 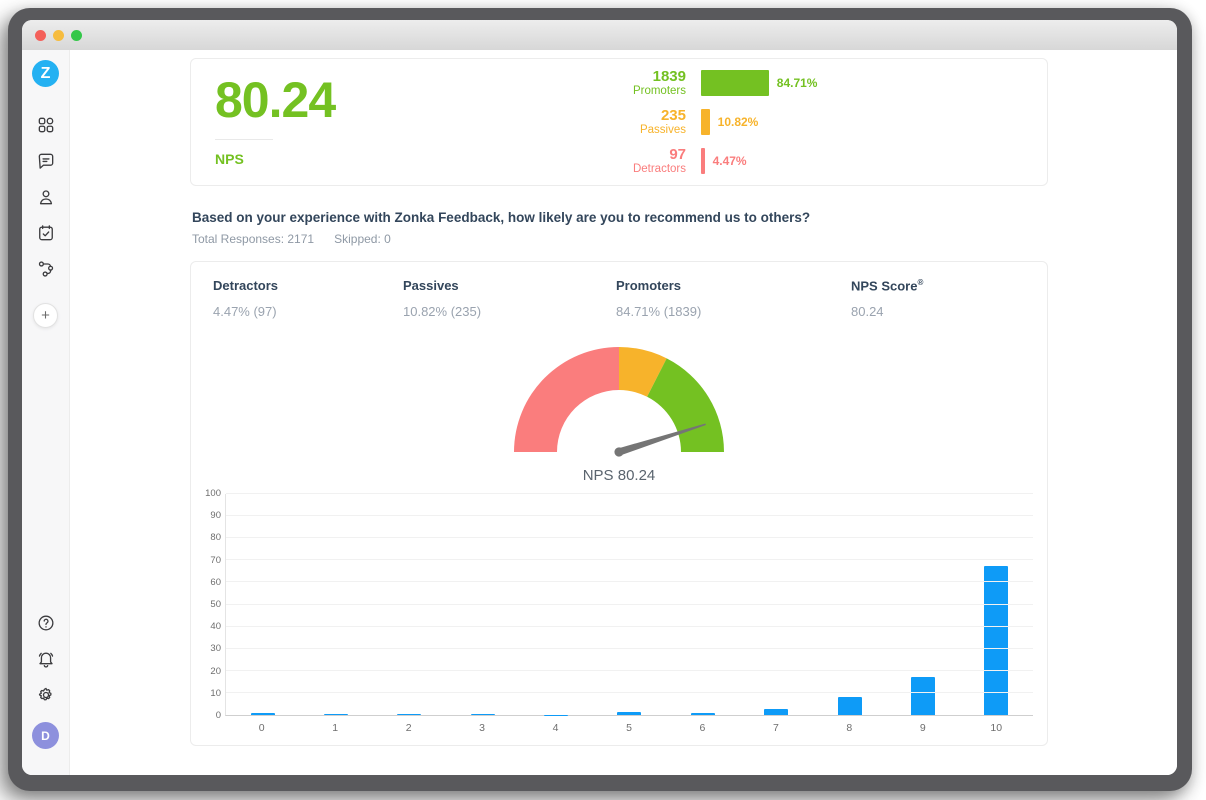 I want to click on workflow-icon, so click(x=45, y=269).